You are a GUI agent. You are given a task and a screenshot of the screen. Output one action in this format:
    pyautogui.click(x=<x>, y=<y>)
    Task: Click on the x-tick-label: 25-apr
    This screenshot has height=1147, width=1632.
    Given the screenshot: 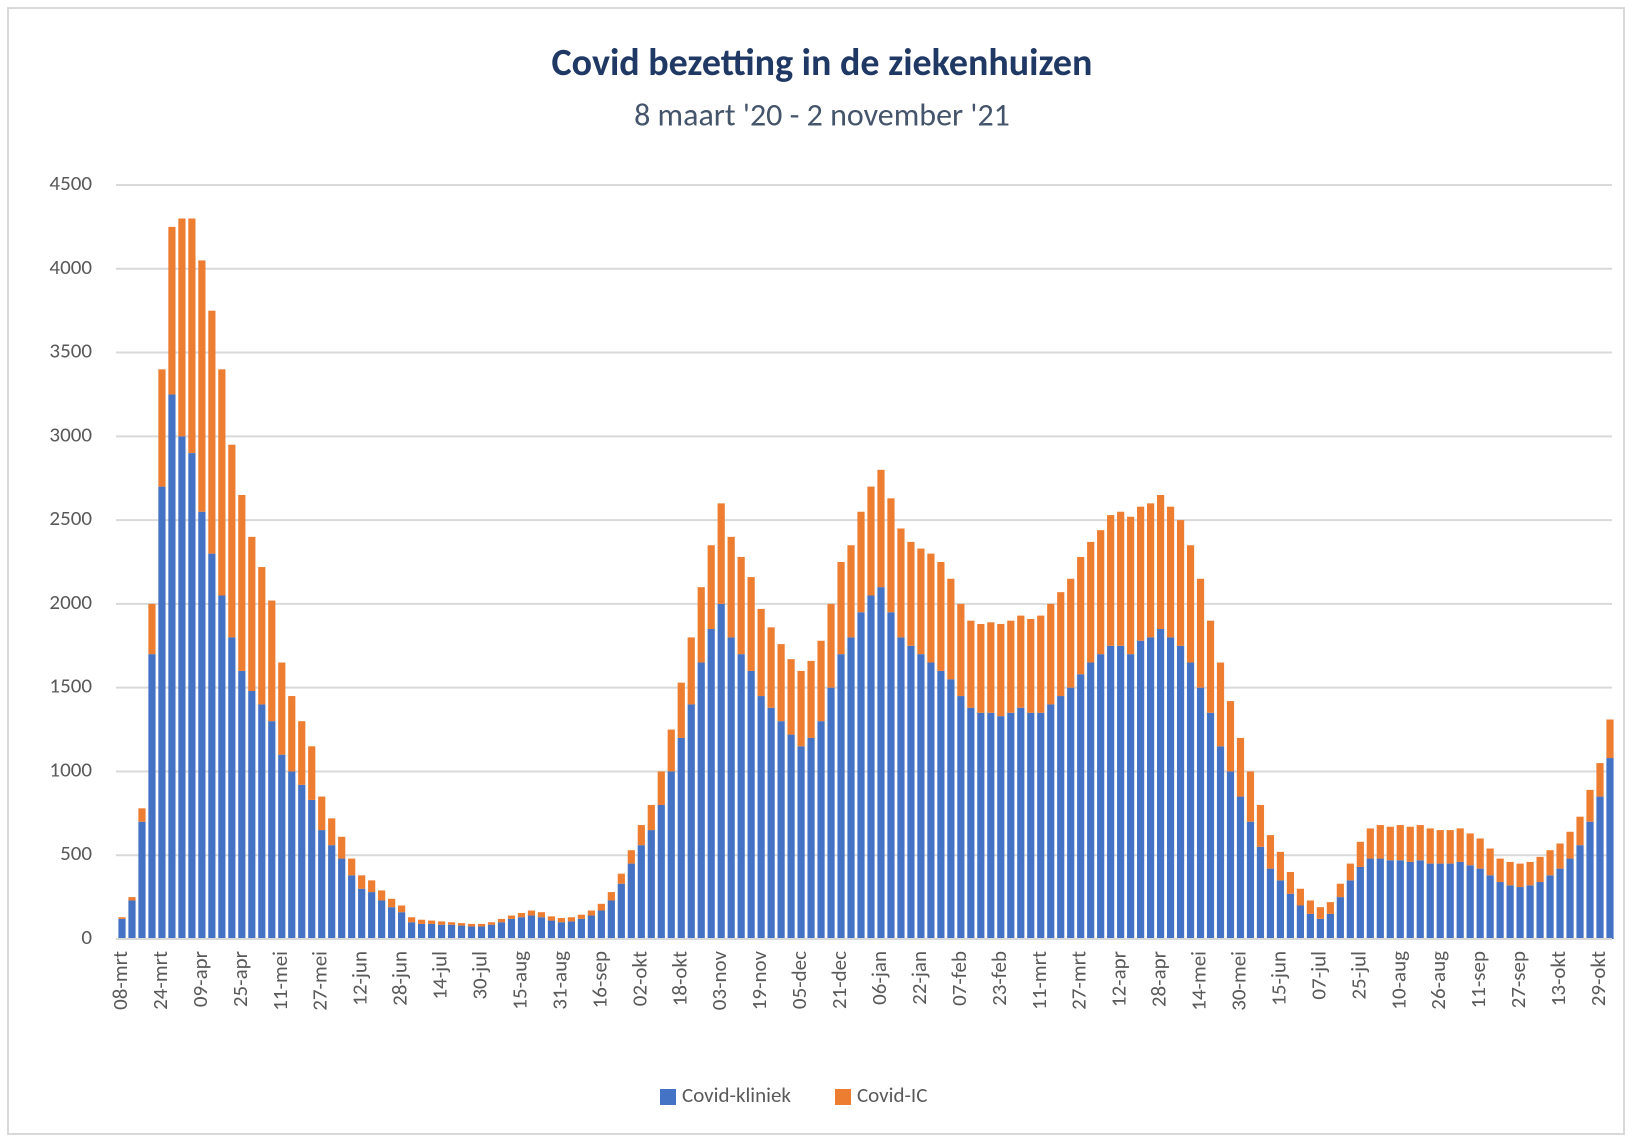 What is the action you would take?
    pyautogui.click(x=240, y=979)
    